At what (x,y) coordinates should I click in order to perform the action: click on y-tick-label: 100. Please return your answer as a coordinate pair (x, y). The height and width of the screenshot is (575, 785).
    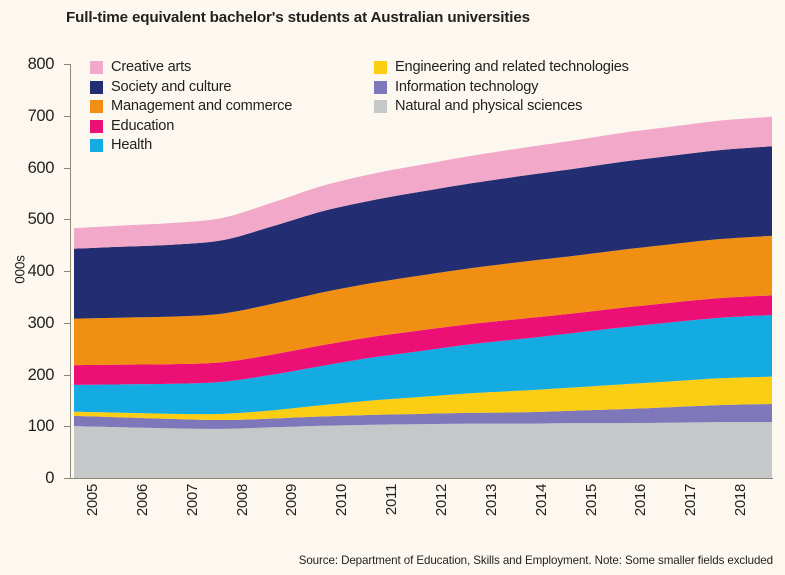
    Looking at the image, I should click on (41, 426).